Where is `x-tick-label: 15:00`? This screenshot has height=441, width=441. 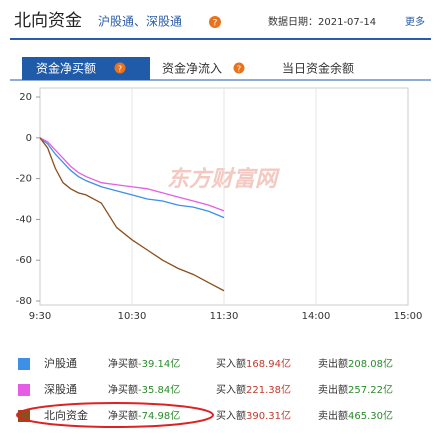 x-tick-label: 15:00 is located at coordinates (408, 316).